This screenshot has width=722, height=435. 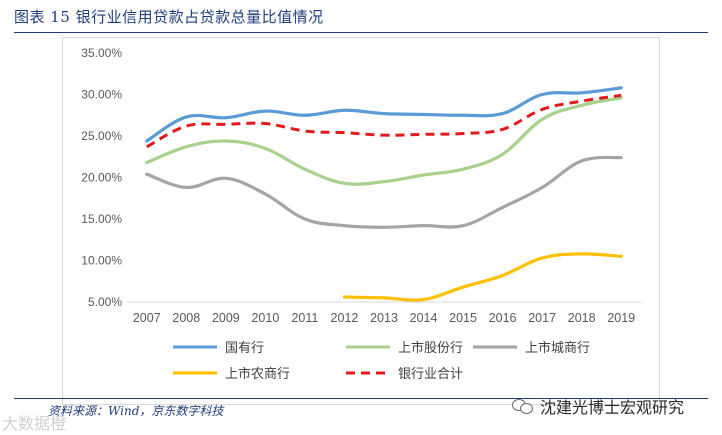 What do you see at coordinates (523, 406) in the screenshot?
I see `wechat-icon` at bounding box center [523, 406].